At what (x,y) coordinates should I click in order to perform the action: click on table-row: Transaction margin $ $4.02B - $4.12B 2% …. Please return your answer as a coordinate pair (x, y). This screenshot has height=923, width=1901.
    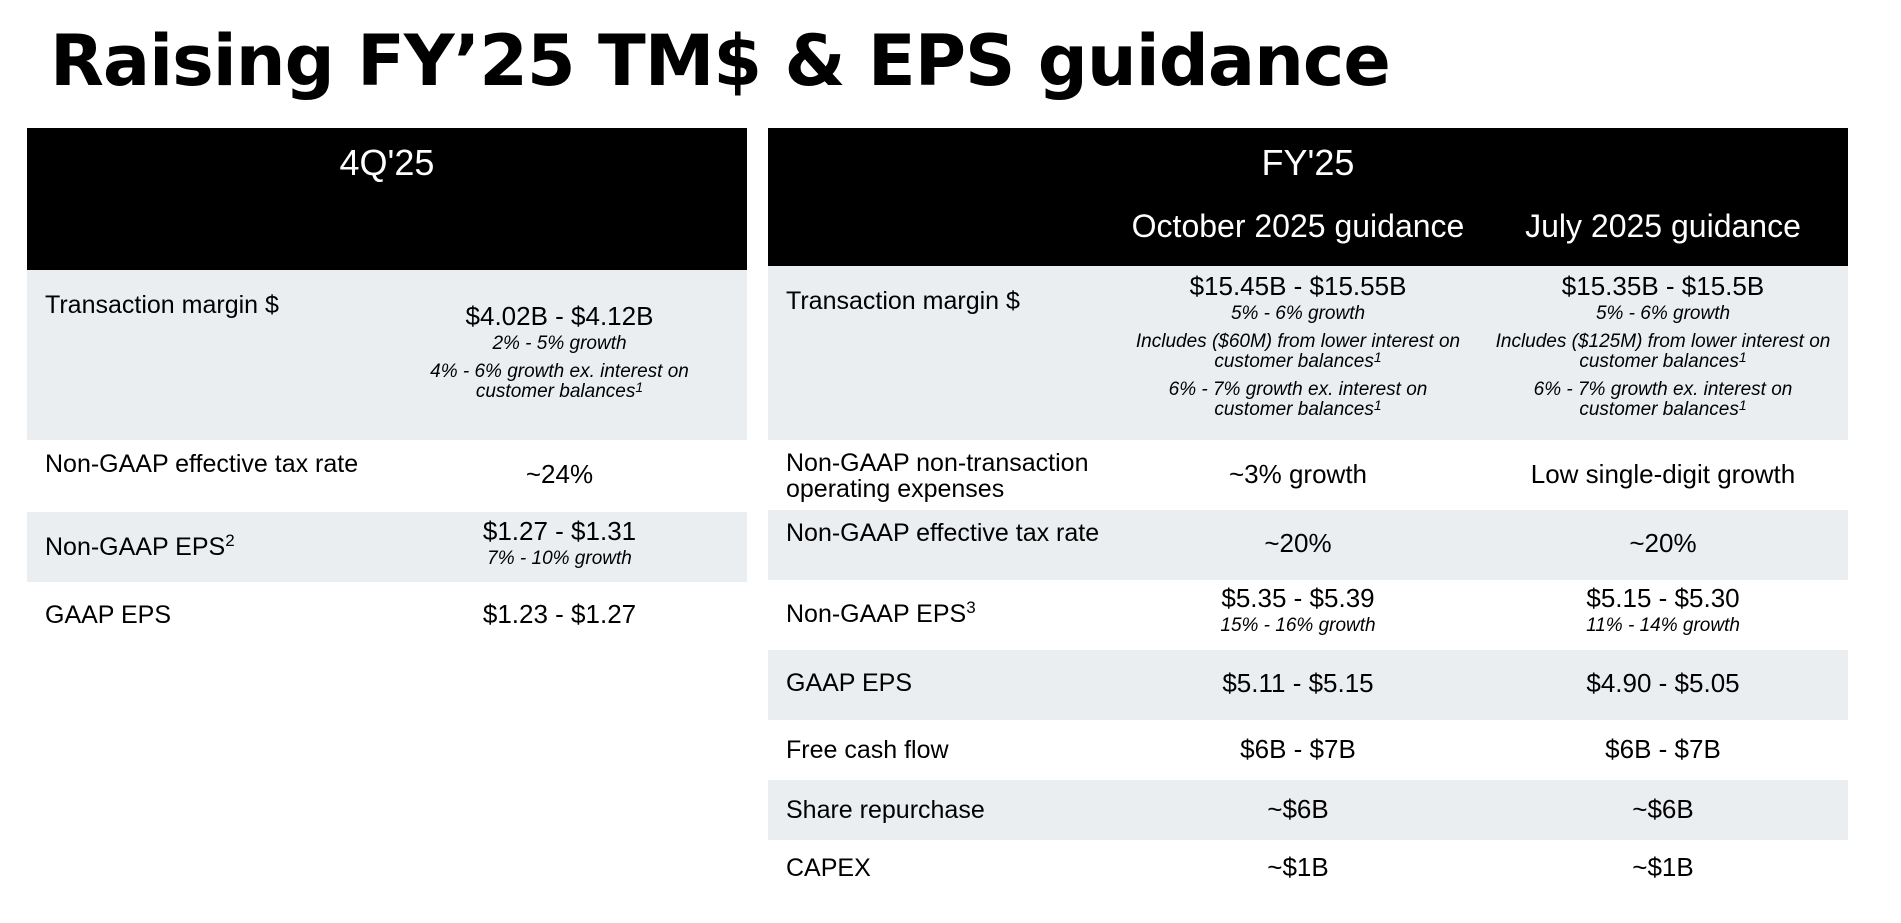
    Looking at the image, I should click on (387, 355).